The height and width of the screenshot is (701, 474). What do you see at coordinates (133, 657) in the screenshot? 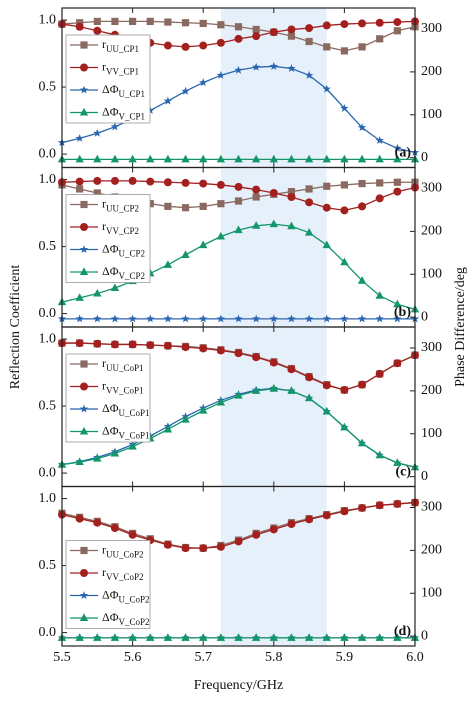
I see `x-tick-label: 5.6` at bounding box center [133, 657].